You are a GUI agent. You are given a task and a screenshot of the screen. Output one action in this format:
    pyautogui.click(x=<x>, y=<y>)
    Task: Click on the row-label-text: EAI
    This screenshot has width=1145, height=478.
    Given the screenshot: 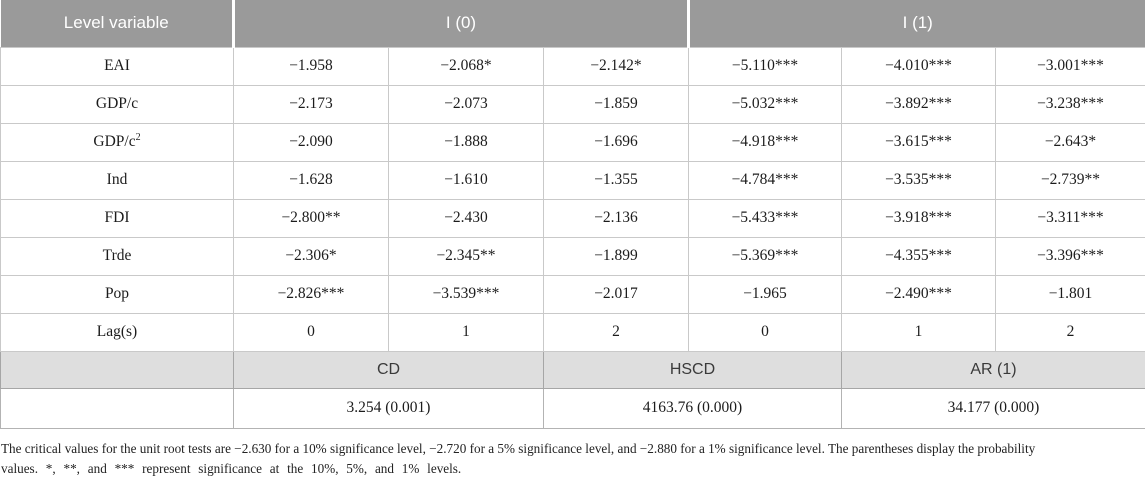 What is the action you would take?
    pyautogui.click(x=117, y=65)
    